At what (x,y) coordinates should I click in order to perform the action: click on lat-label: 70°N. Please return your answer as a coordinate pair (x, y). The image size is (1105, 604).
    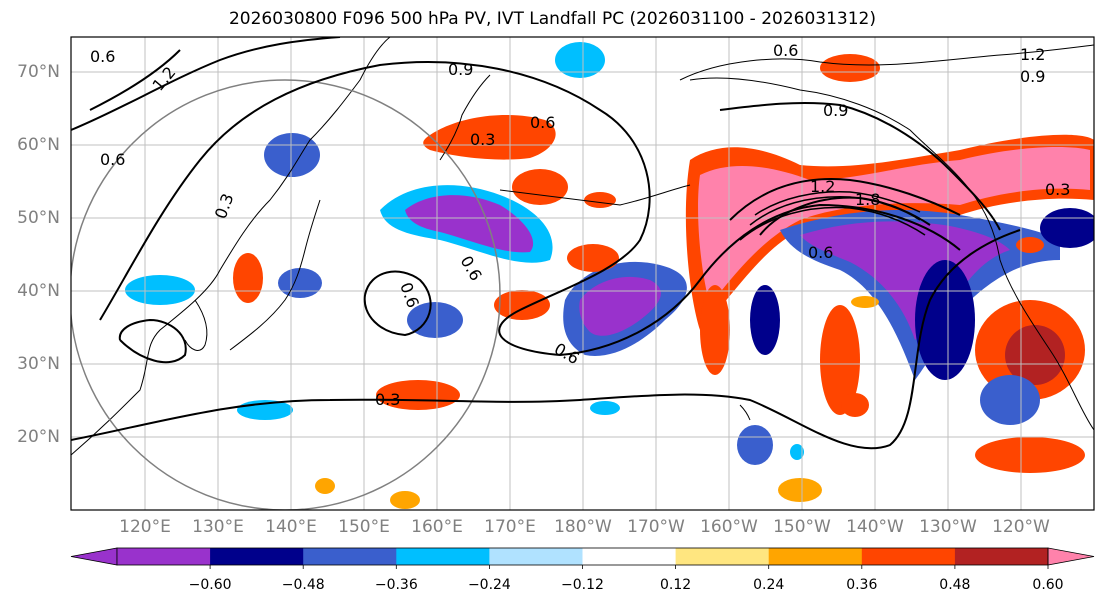
    Looking at the image, I should click on (38, 72).